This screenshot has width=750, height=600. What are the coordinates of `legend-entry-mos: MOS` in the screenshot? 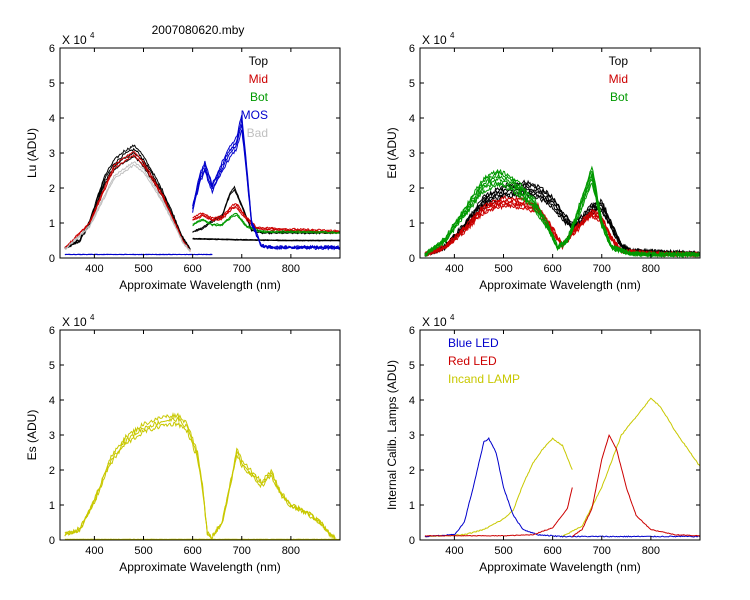 It's located at (254, 115).